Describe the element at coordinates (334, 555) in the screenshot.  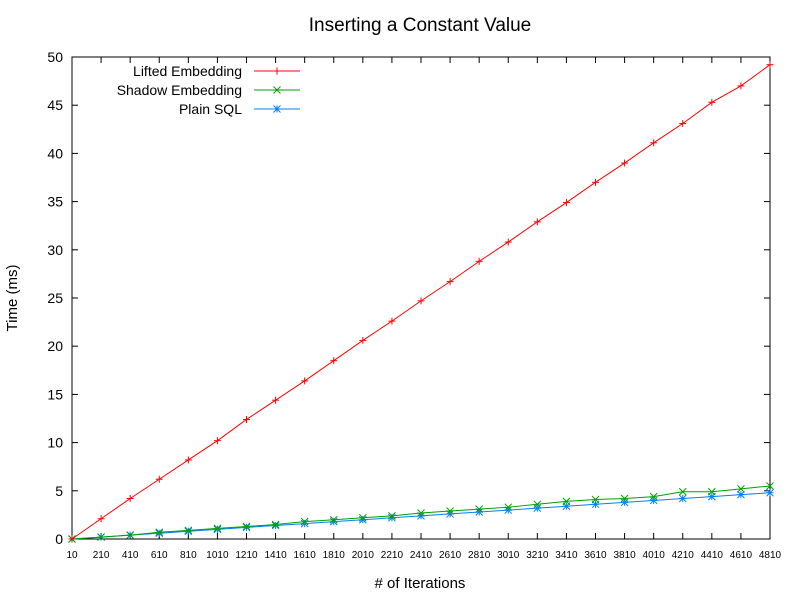
I see `x-tick-label: 1810` at that location.